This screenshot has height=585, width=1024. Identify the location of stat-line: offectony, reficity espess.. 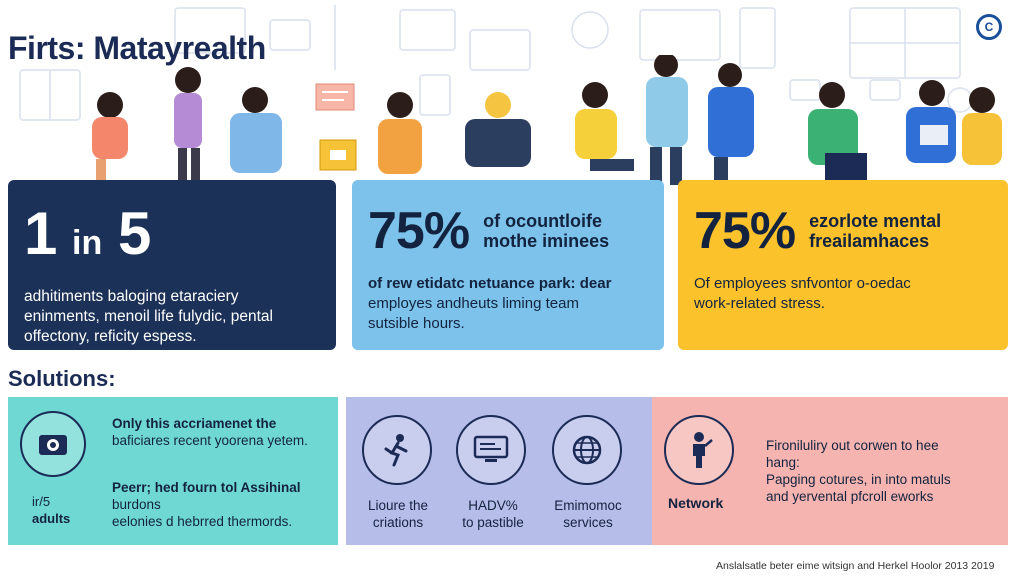
(110, 336).